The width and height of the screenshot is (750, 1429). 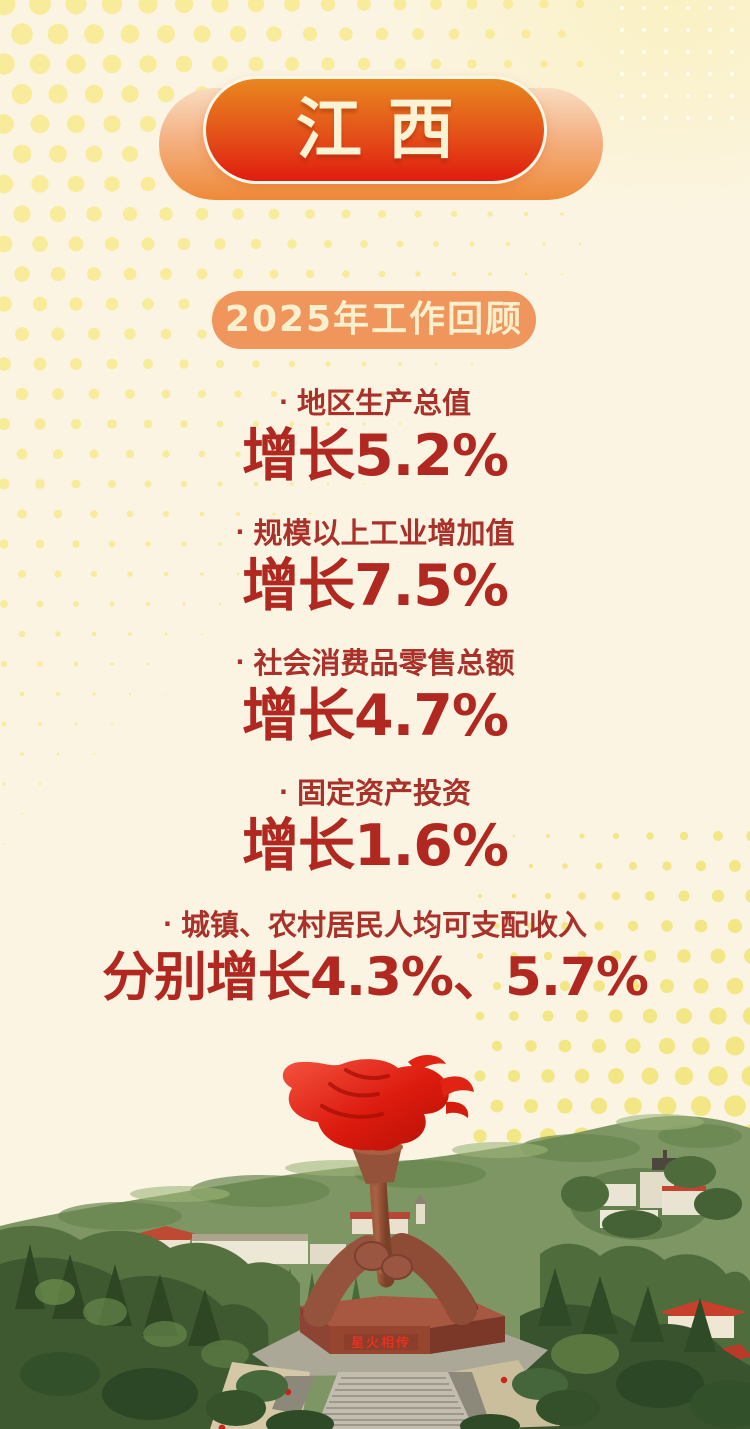 I want to click on torch-flame, so click(x=378, y=1103).